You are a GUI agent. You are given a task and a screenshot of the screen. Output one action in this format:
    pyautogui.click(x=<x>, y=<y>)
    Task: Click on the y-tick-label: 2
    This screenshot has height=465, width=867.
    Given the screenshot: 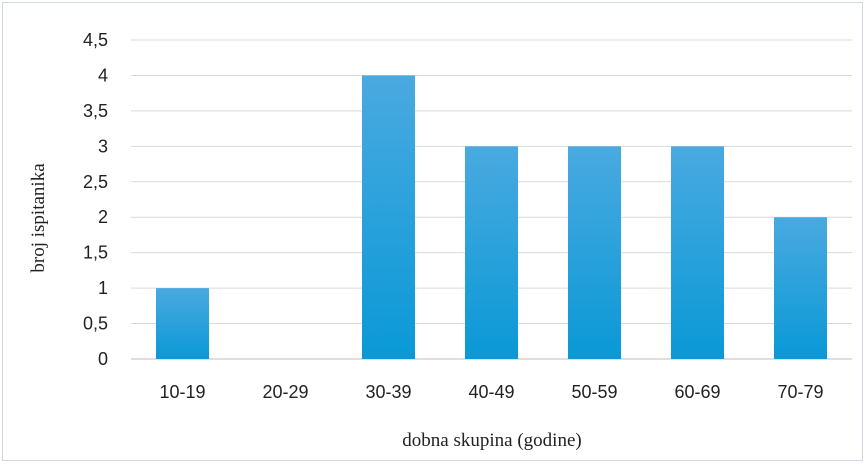 What is the action you would take?
    pyautogui.click(x=103, y=217)
    